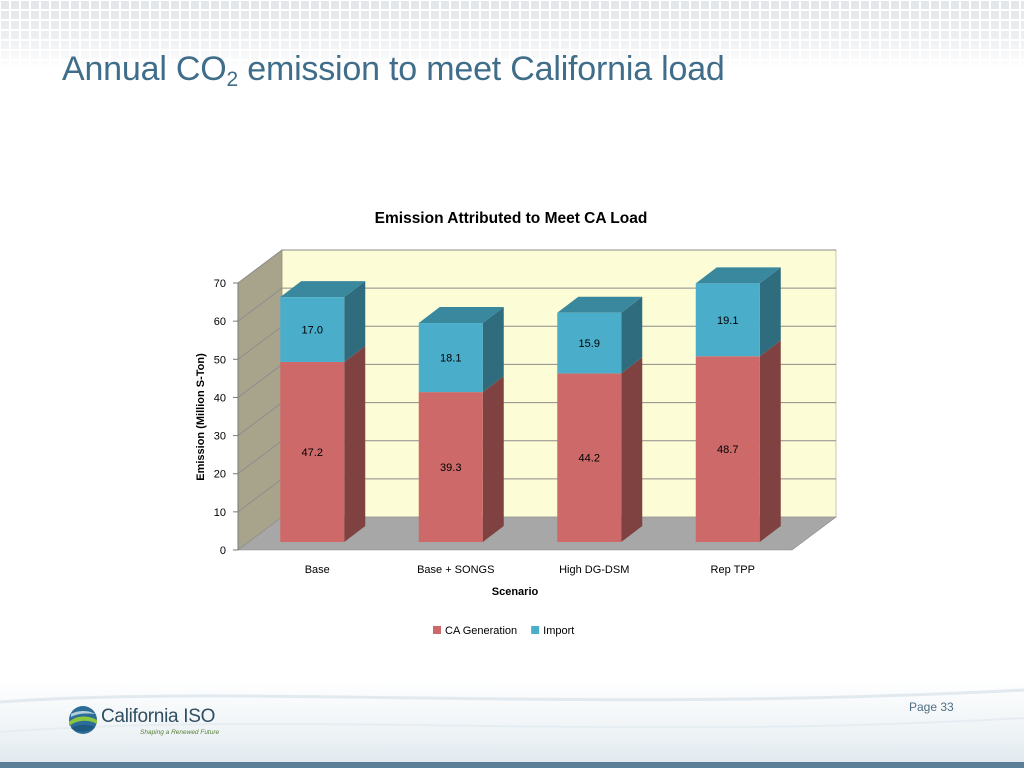  What do you see at coordinates (260, 400) in the screenshot?
I see `plot-side-wall` at bounding box center [260, 400].